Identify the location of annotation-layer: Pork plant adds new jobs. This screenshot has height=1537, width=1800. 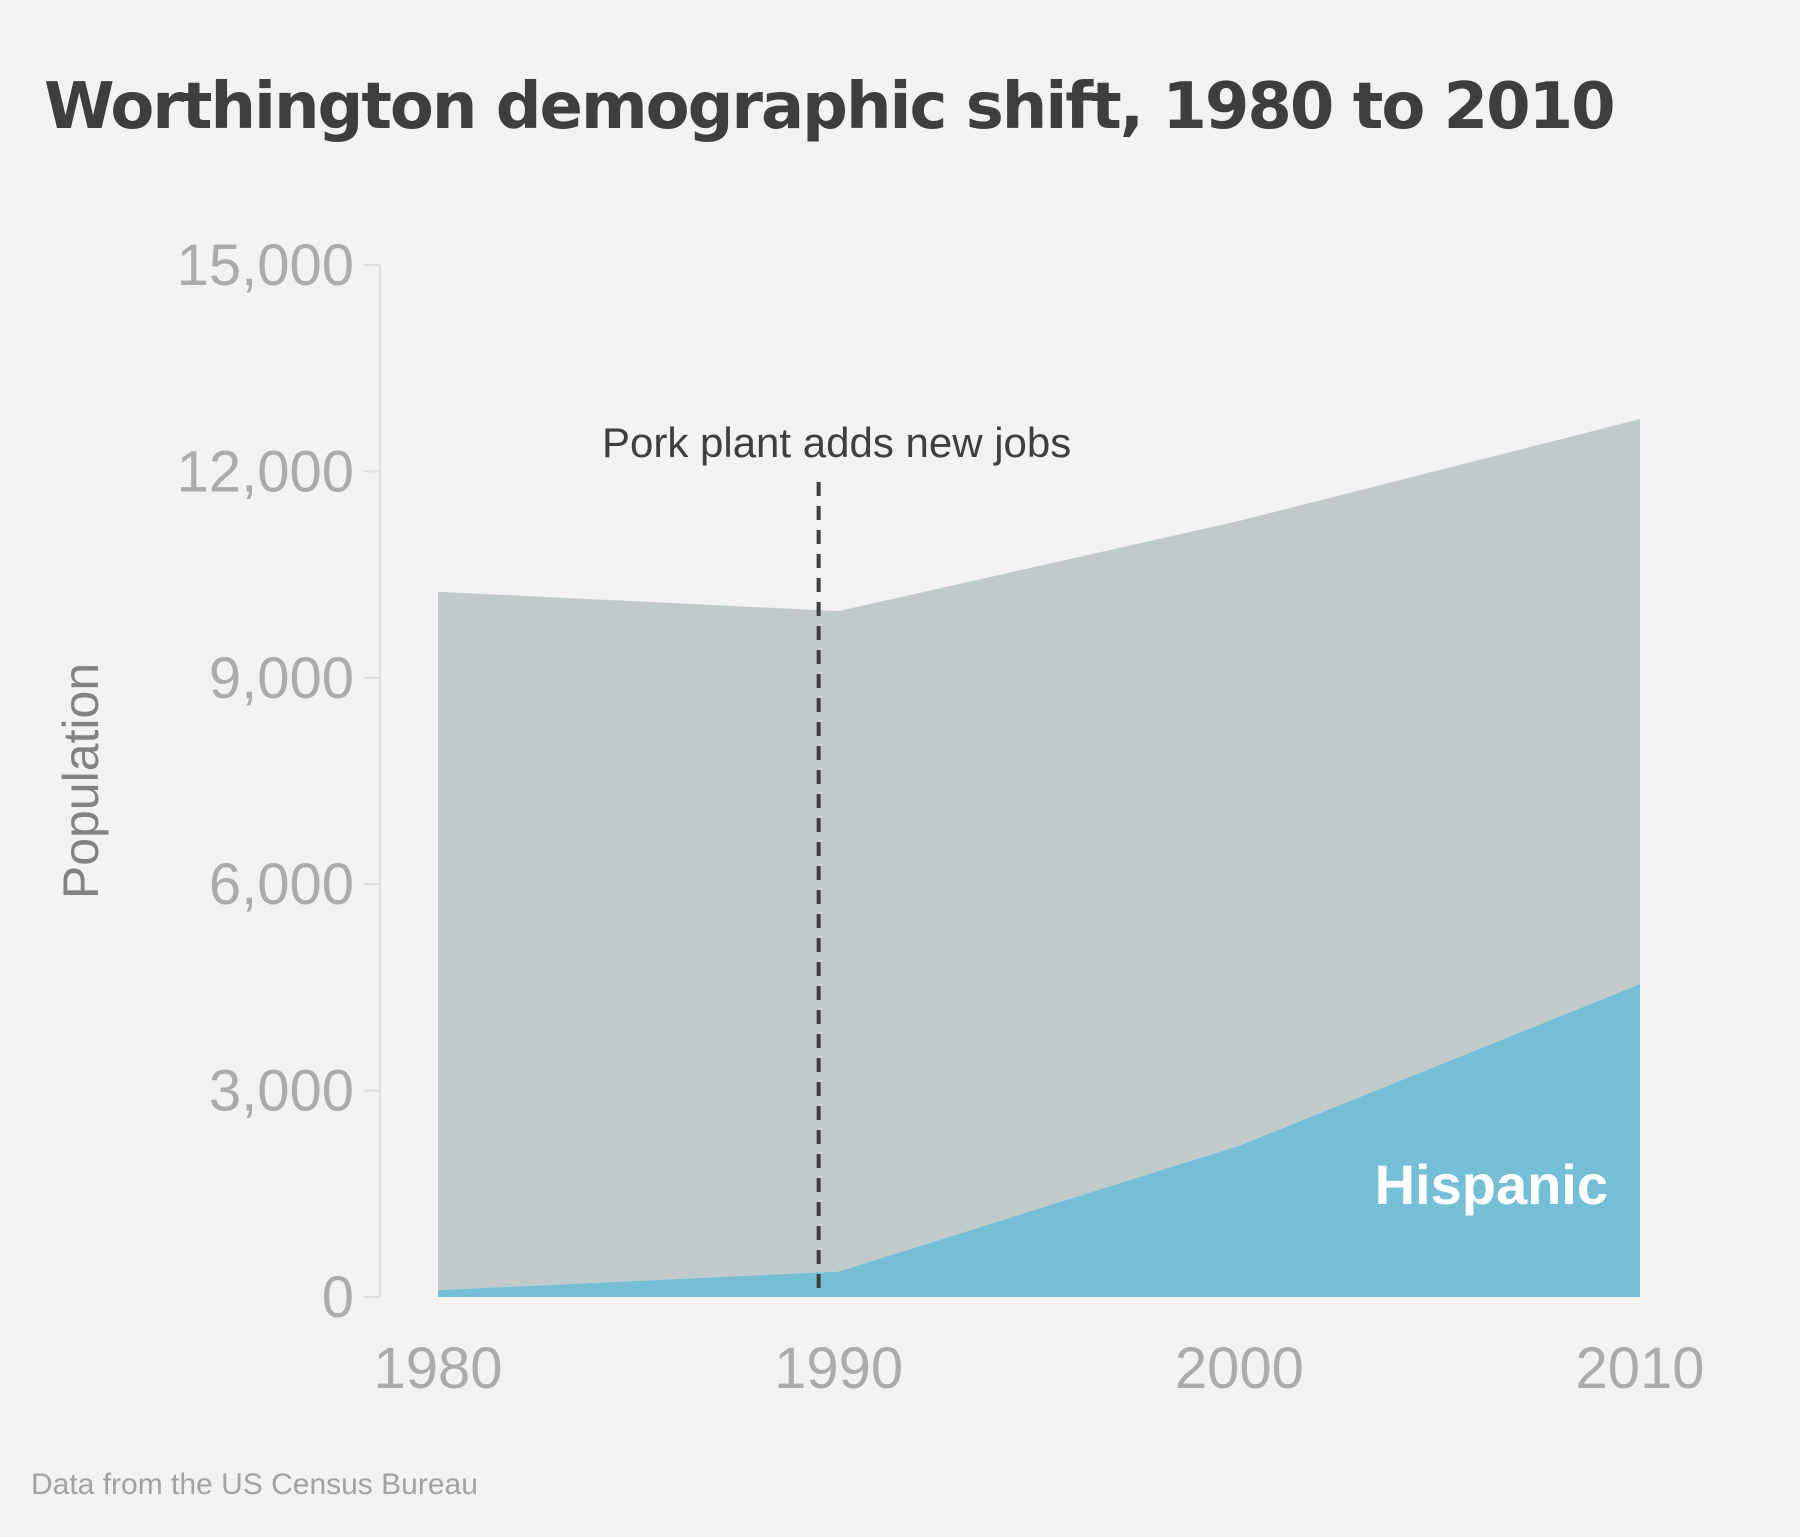
(836, 858).